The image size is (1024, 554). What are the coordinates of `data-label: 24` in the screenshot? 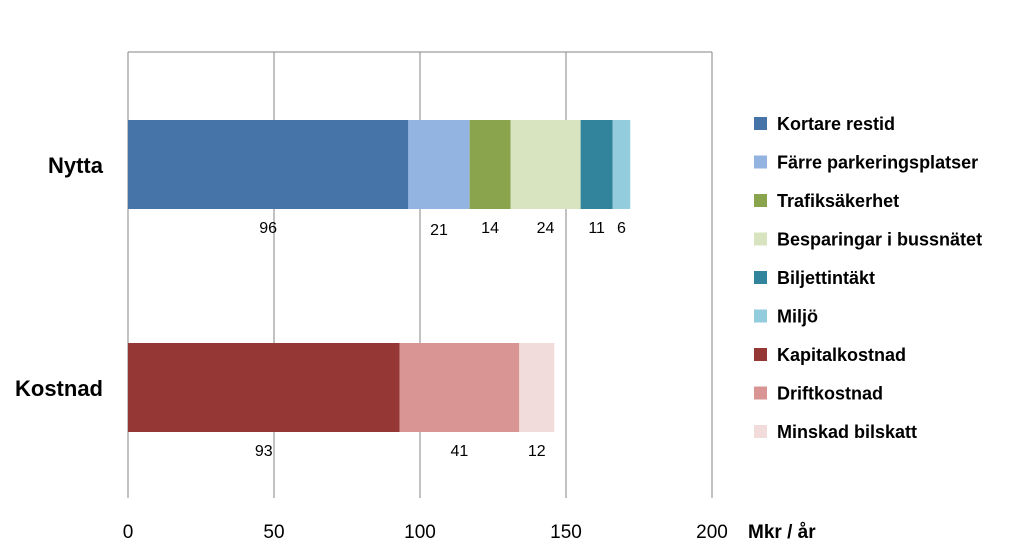 It's located at (546, 228).